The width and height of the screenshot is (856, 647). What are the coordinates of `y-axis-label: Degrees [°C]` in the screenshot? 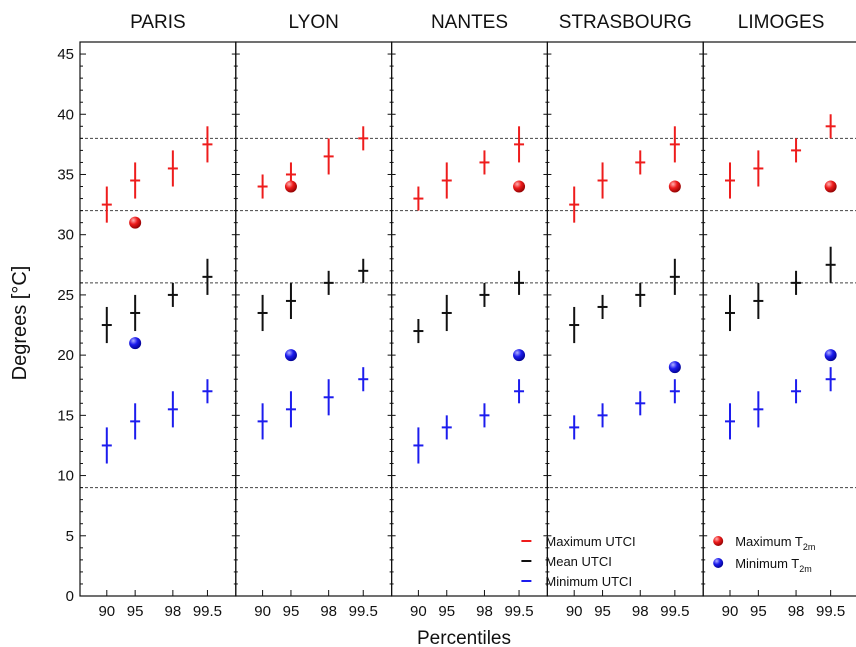 It's located at (20, 323).